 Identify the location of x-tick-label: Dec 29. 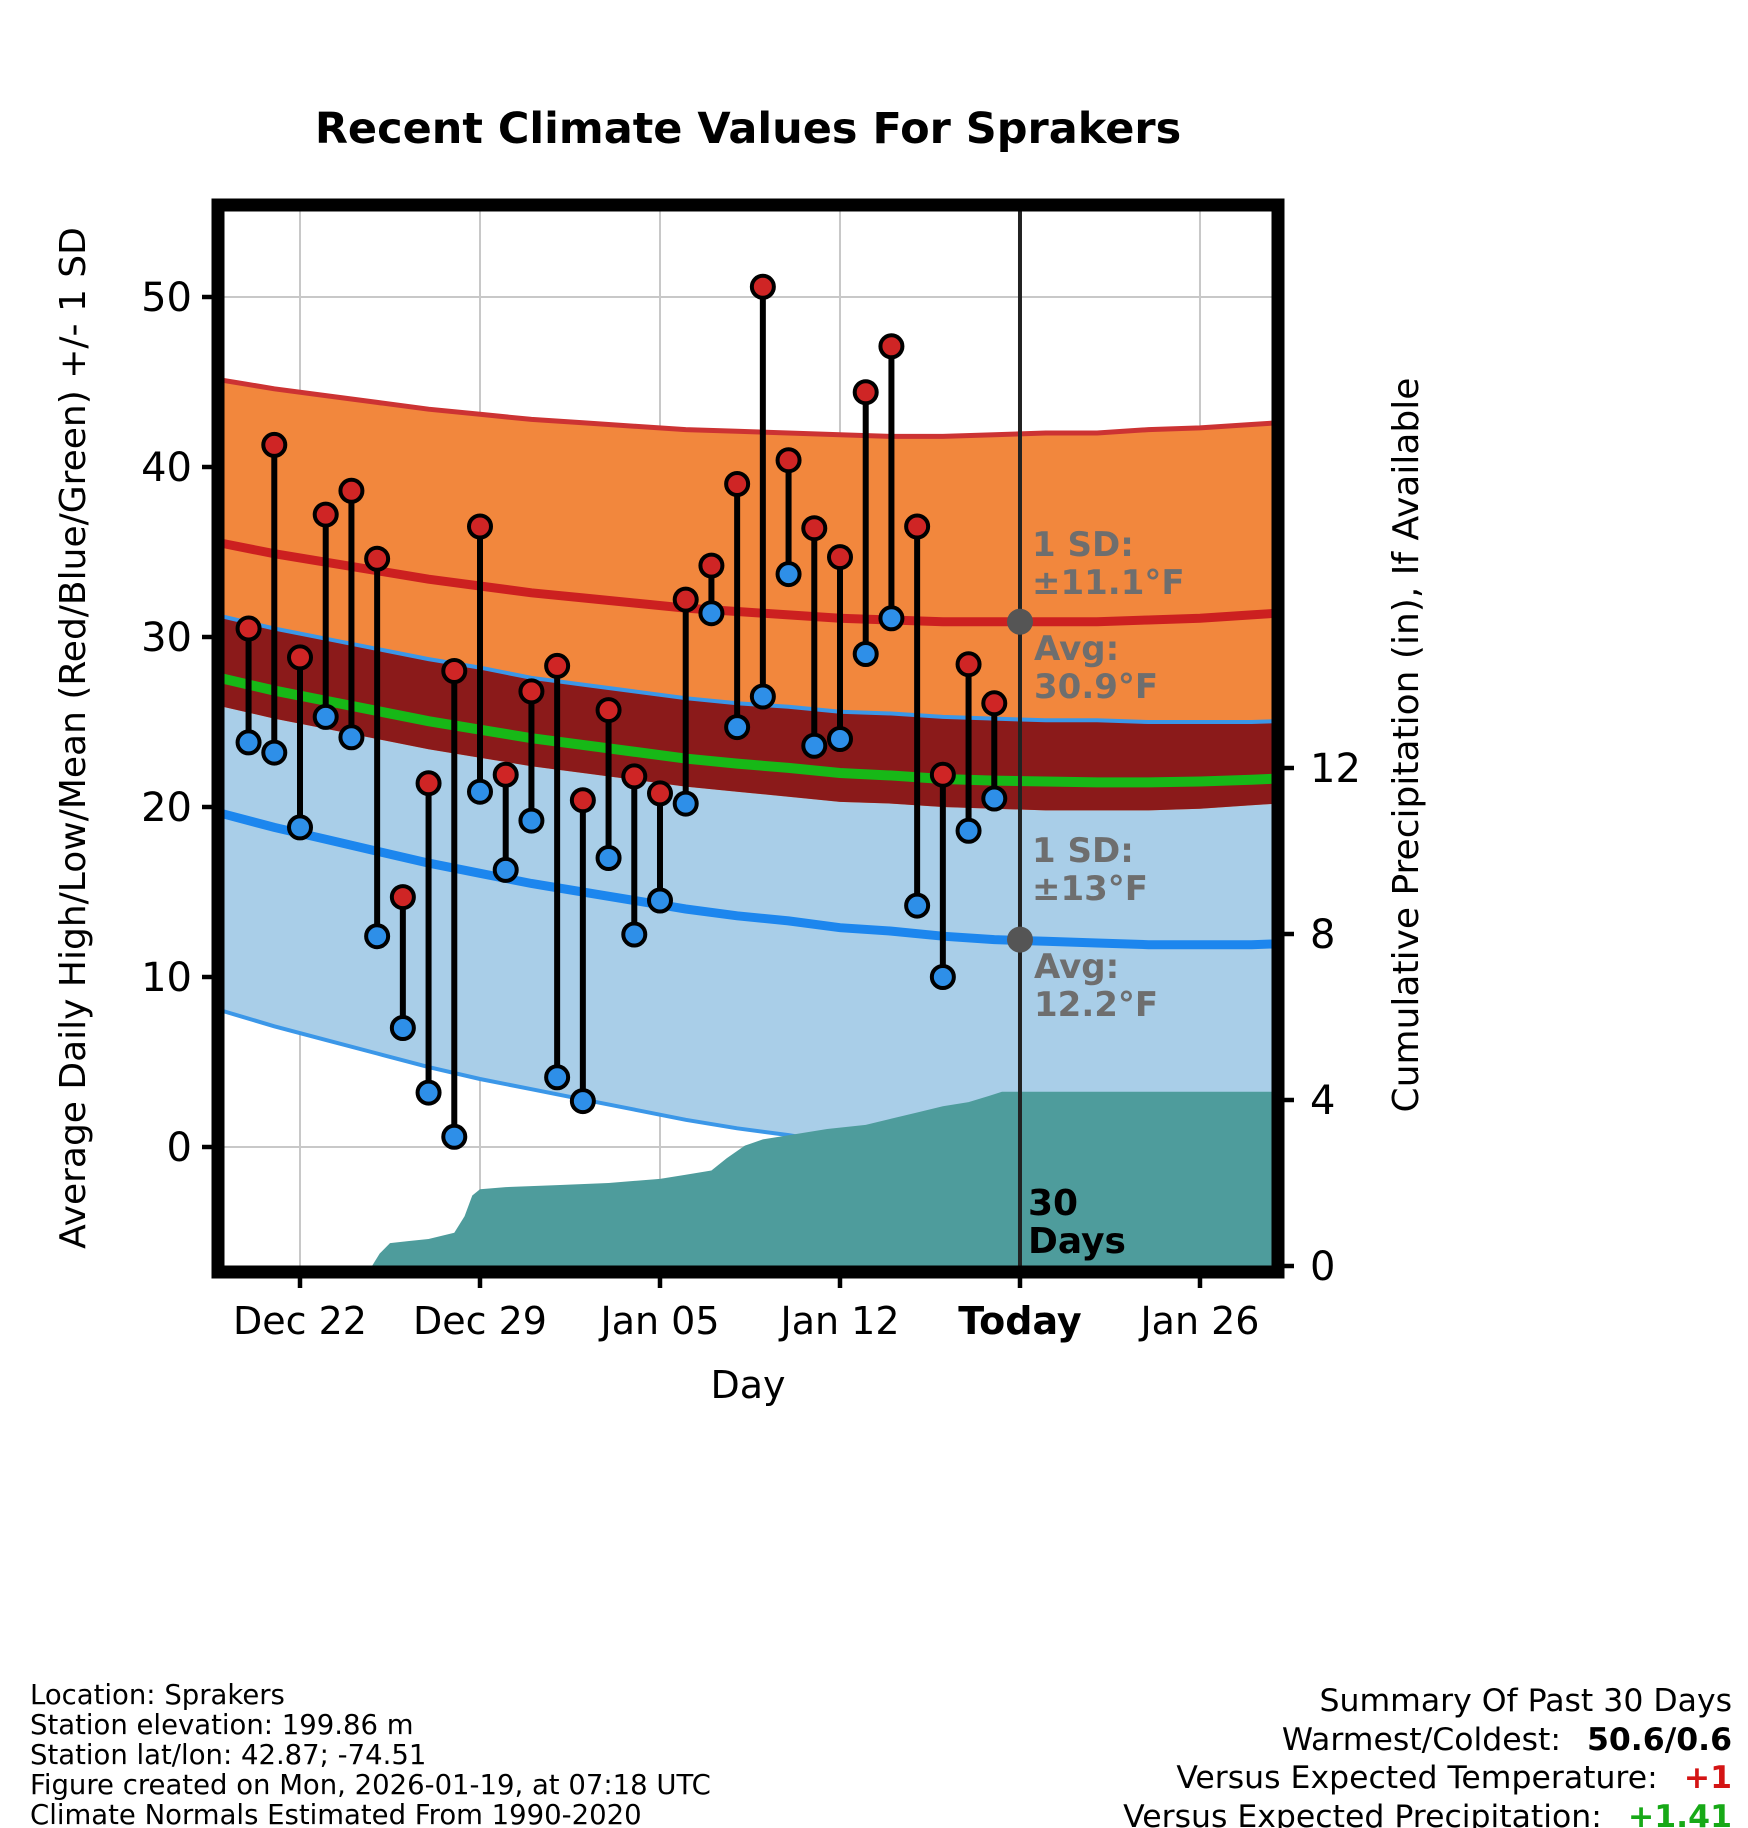
(480, 1321).